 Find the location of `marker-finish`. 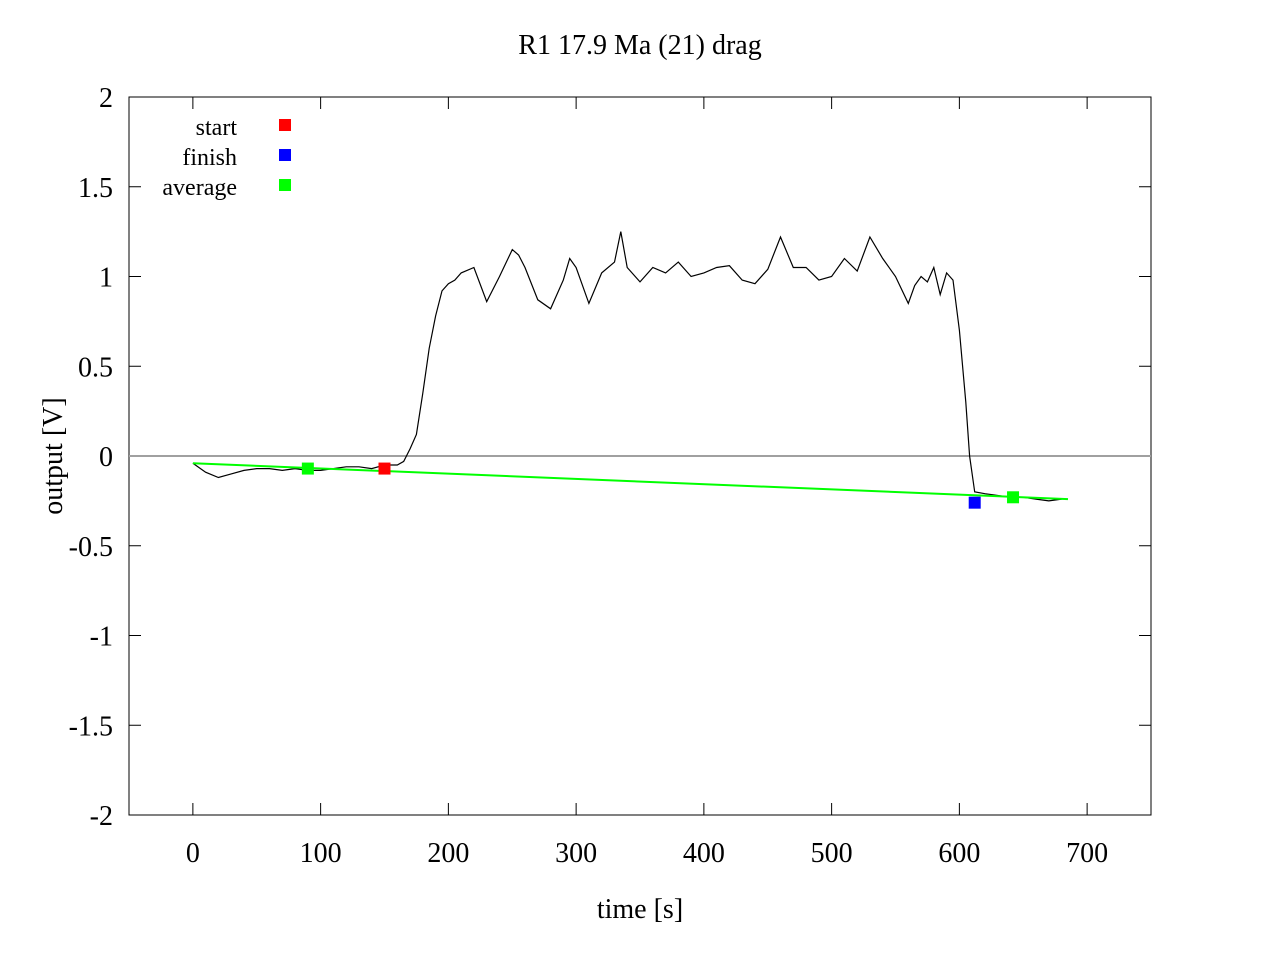

marker-finish is located at coordinates (974, 502).